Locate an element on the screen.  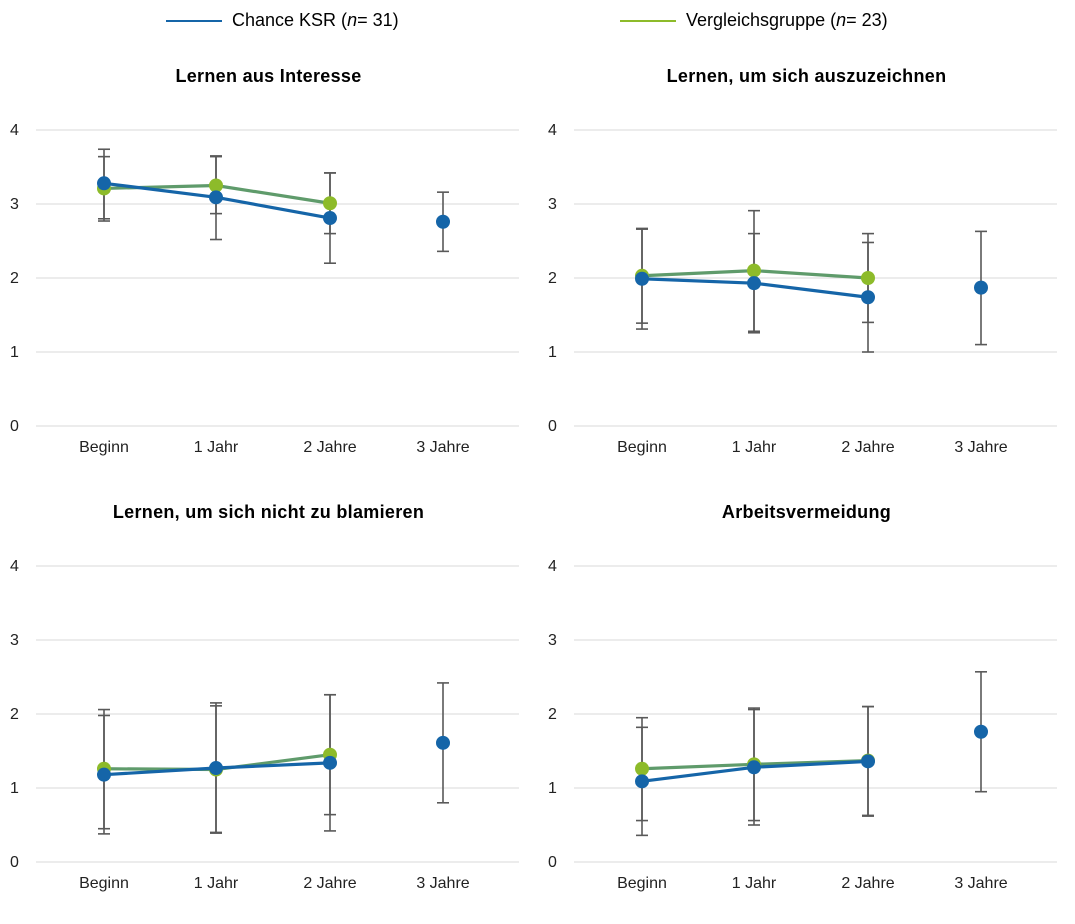
legend-item-vergleichsgruppe: Vergleichsgruppe (n = 23) is located at coordinates (754, 20).